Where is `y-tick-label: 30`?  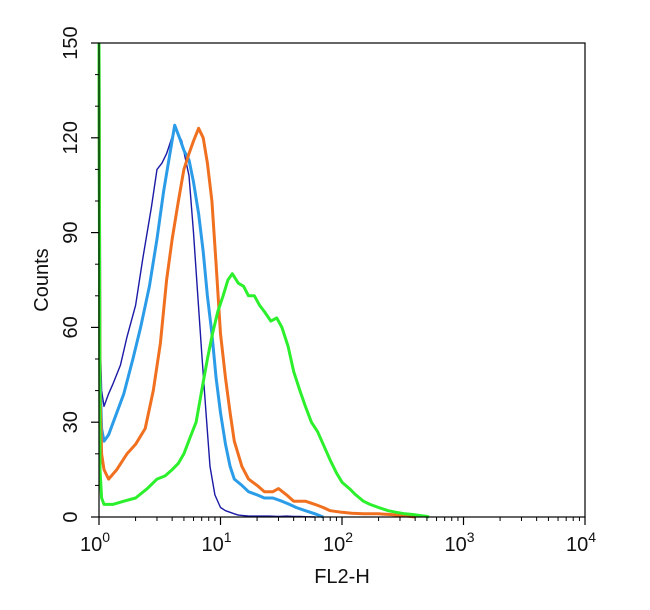 y-tick-label: 30 is located at coordinates (71, 422).